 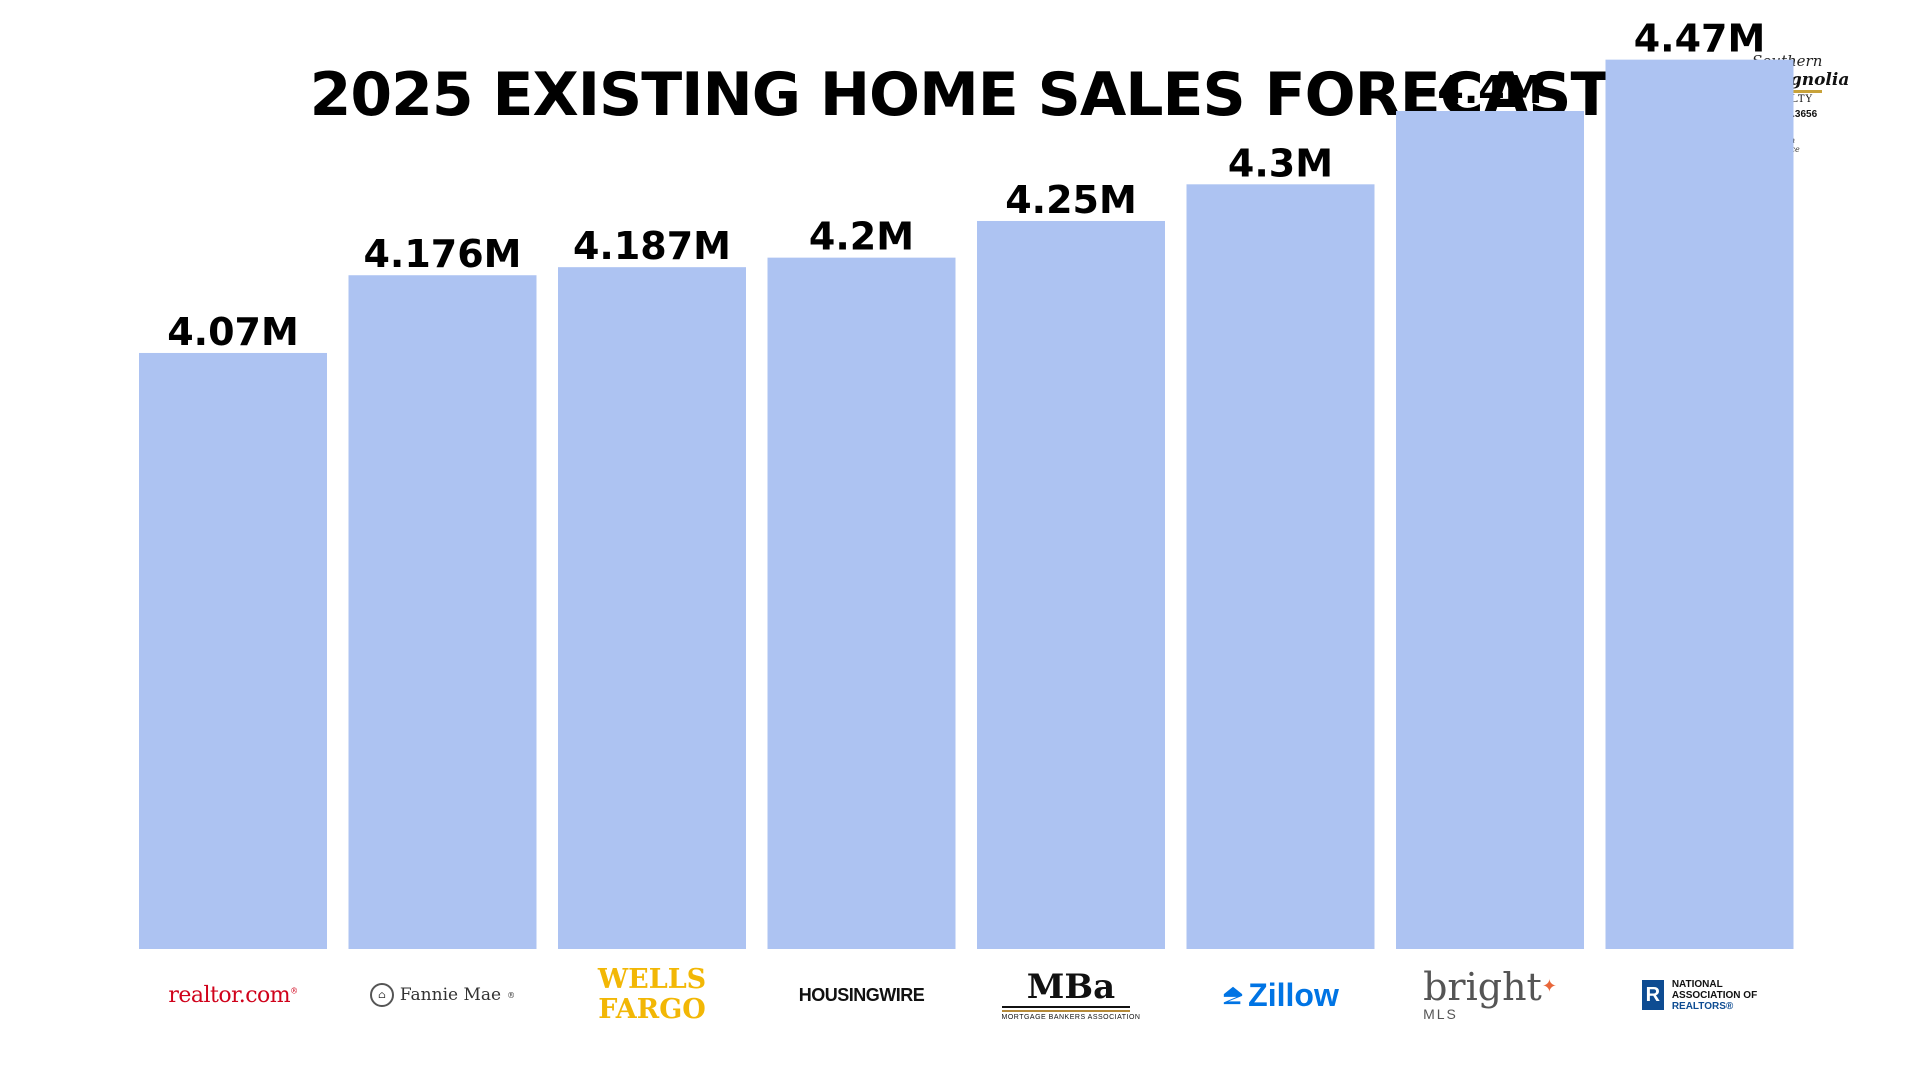 What do you see at coordinates (1702, 1006) in the screenshot?
I see `nar-line3: REALTORS®` at bounding box center [1702, 1006].